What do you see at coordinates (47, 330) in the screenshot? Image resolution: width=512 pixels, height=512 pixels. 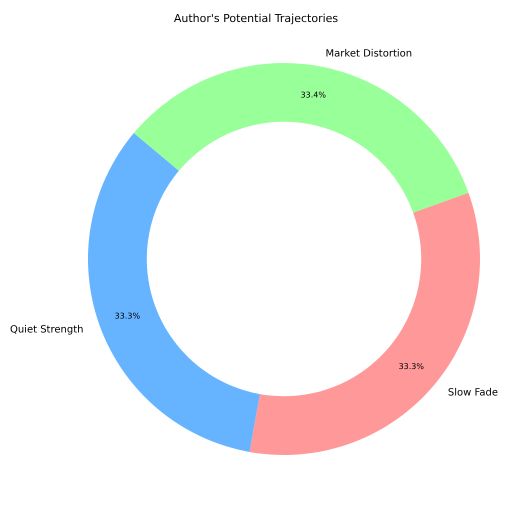 I see `slice-label: Quiet Strength` at bounding box center [47, 330].